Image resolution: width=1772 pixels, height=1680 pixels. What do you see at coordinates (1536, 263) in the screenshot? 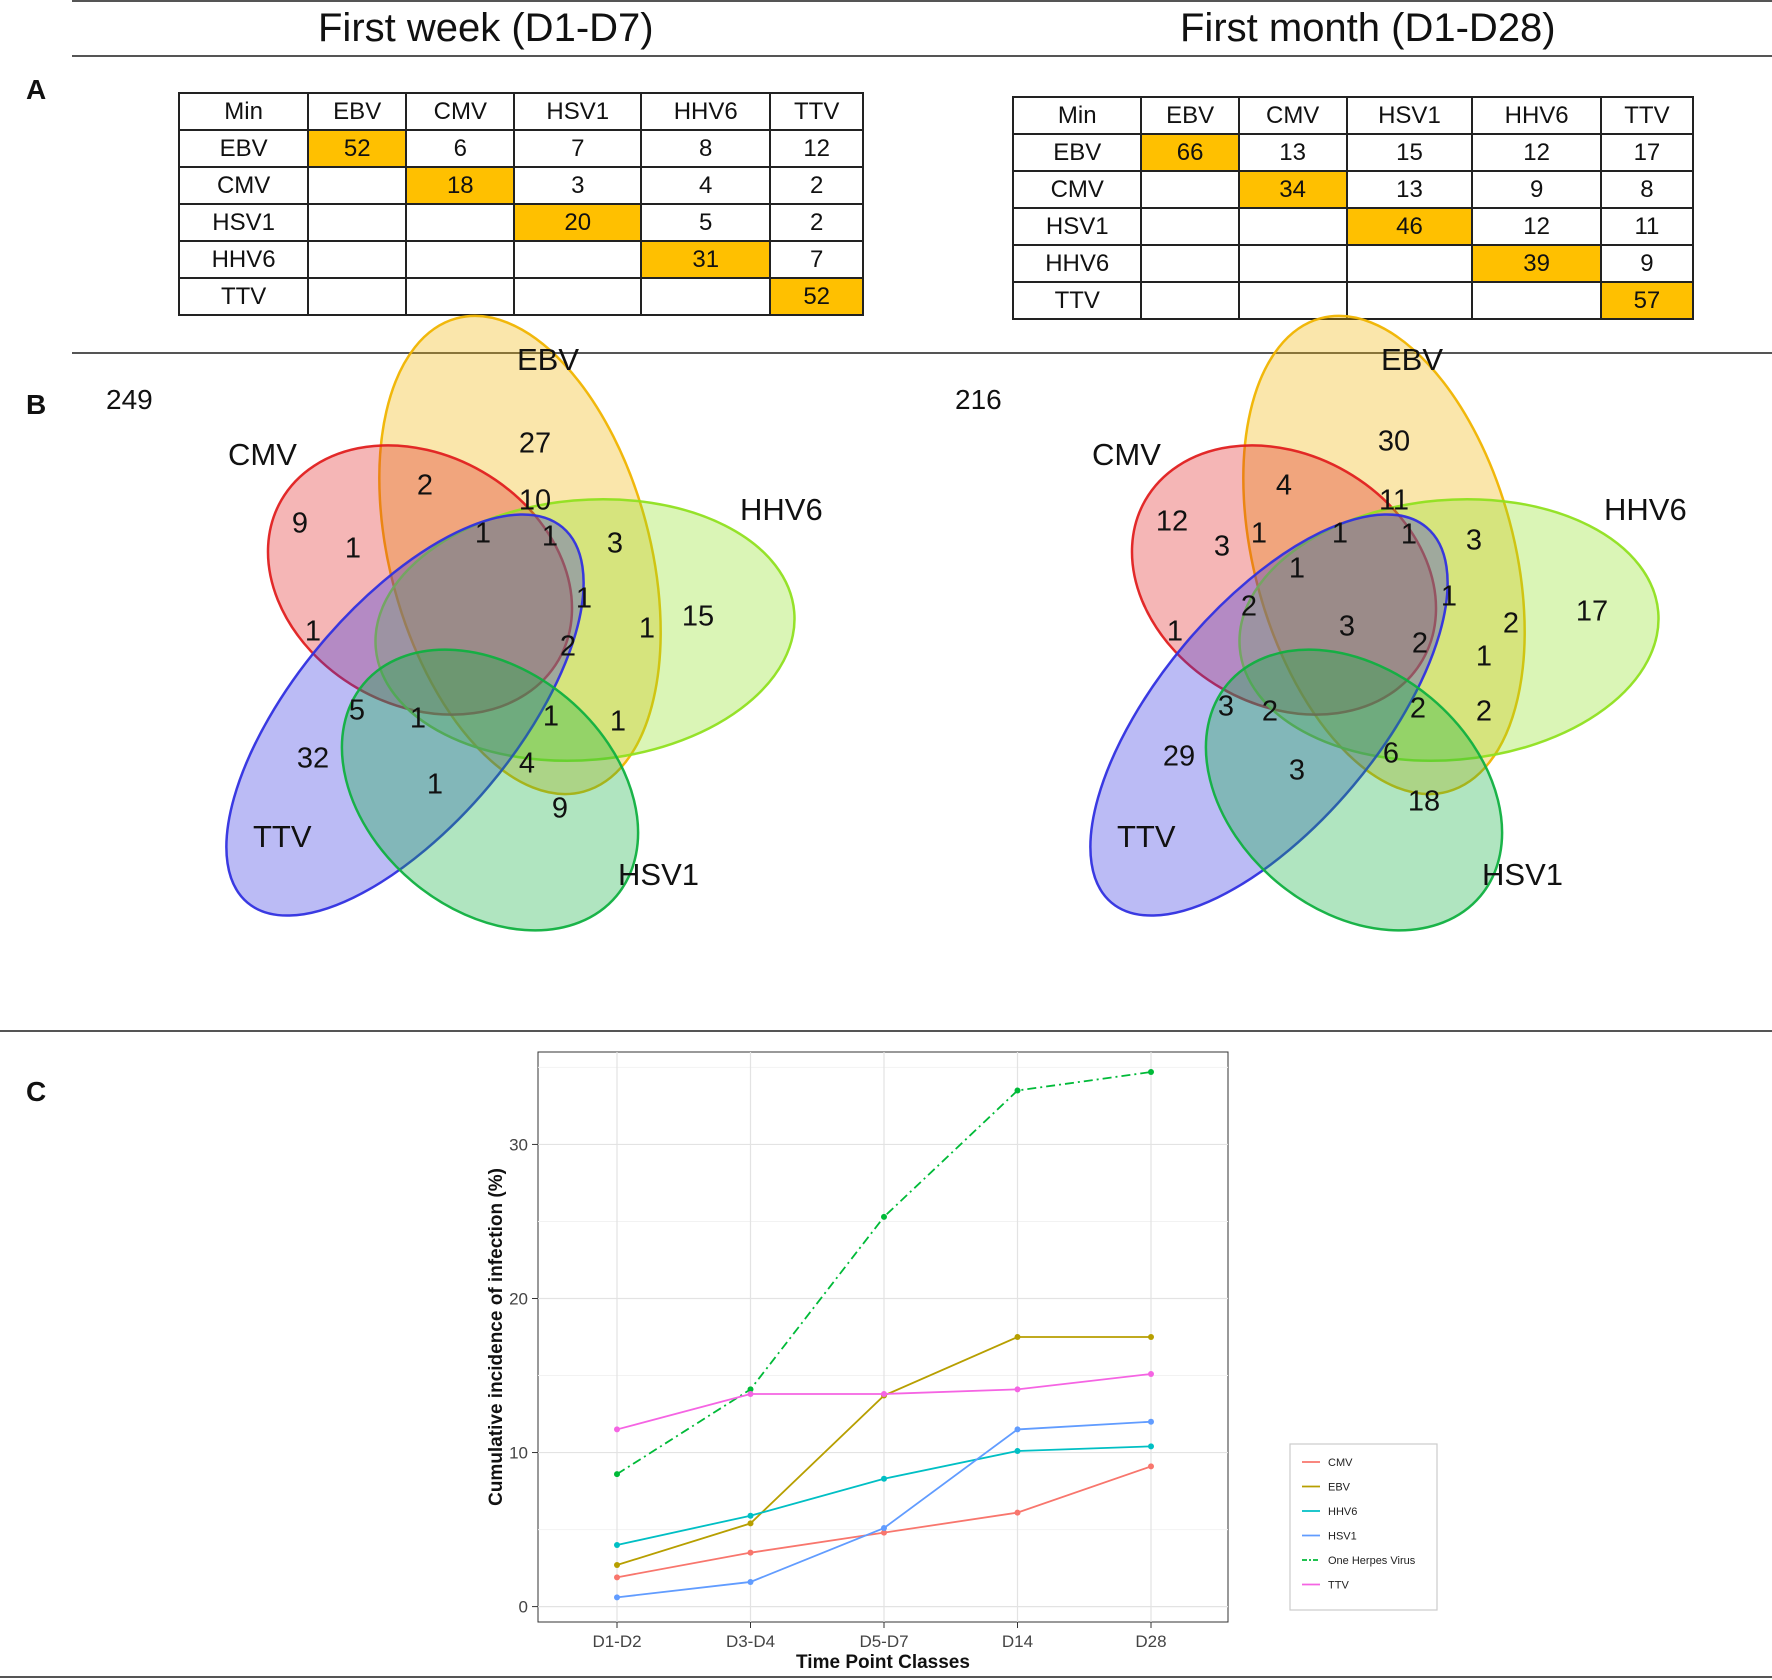
I see `table-cell: 39` at bounding box center [1536, 263].